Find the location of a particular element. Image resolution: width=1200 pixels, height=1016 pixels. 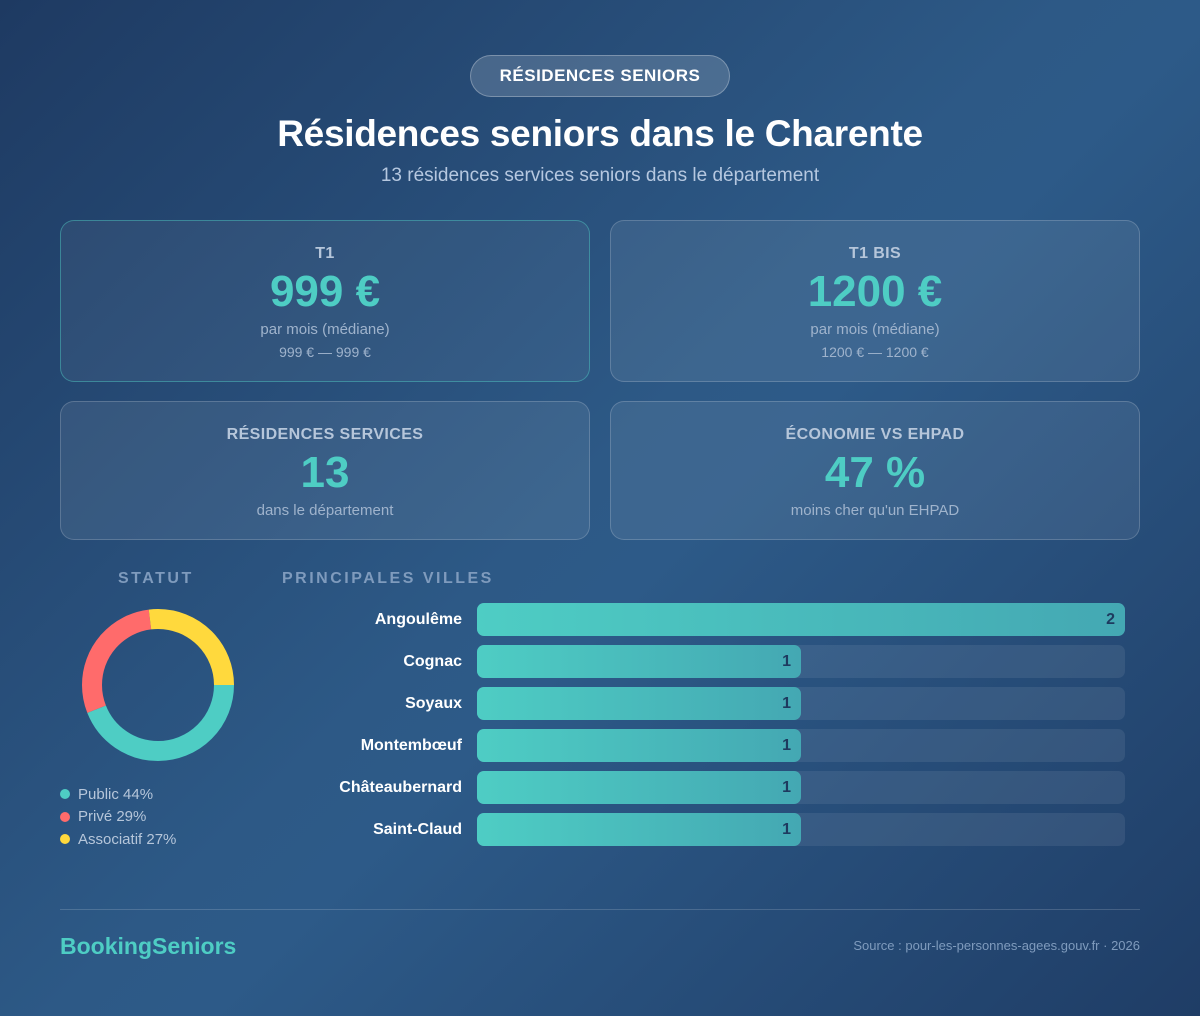

bar-row: Châteaubernard 1 is located at coordinates (715, 787).